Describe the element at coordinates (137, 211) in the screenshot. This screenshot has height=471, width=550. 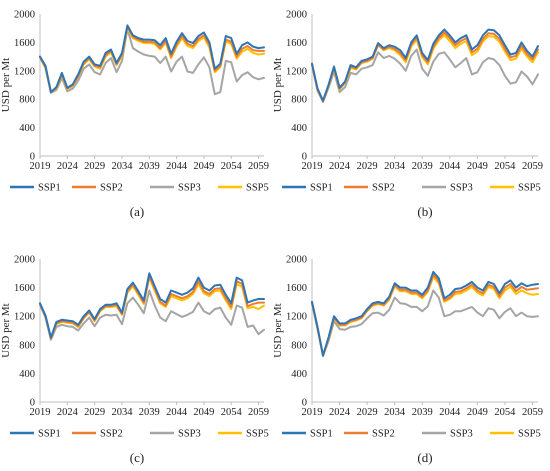
I see `panel-caption: (a)` at that location.